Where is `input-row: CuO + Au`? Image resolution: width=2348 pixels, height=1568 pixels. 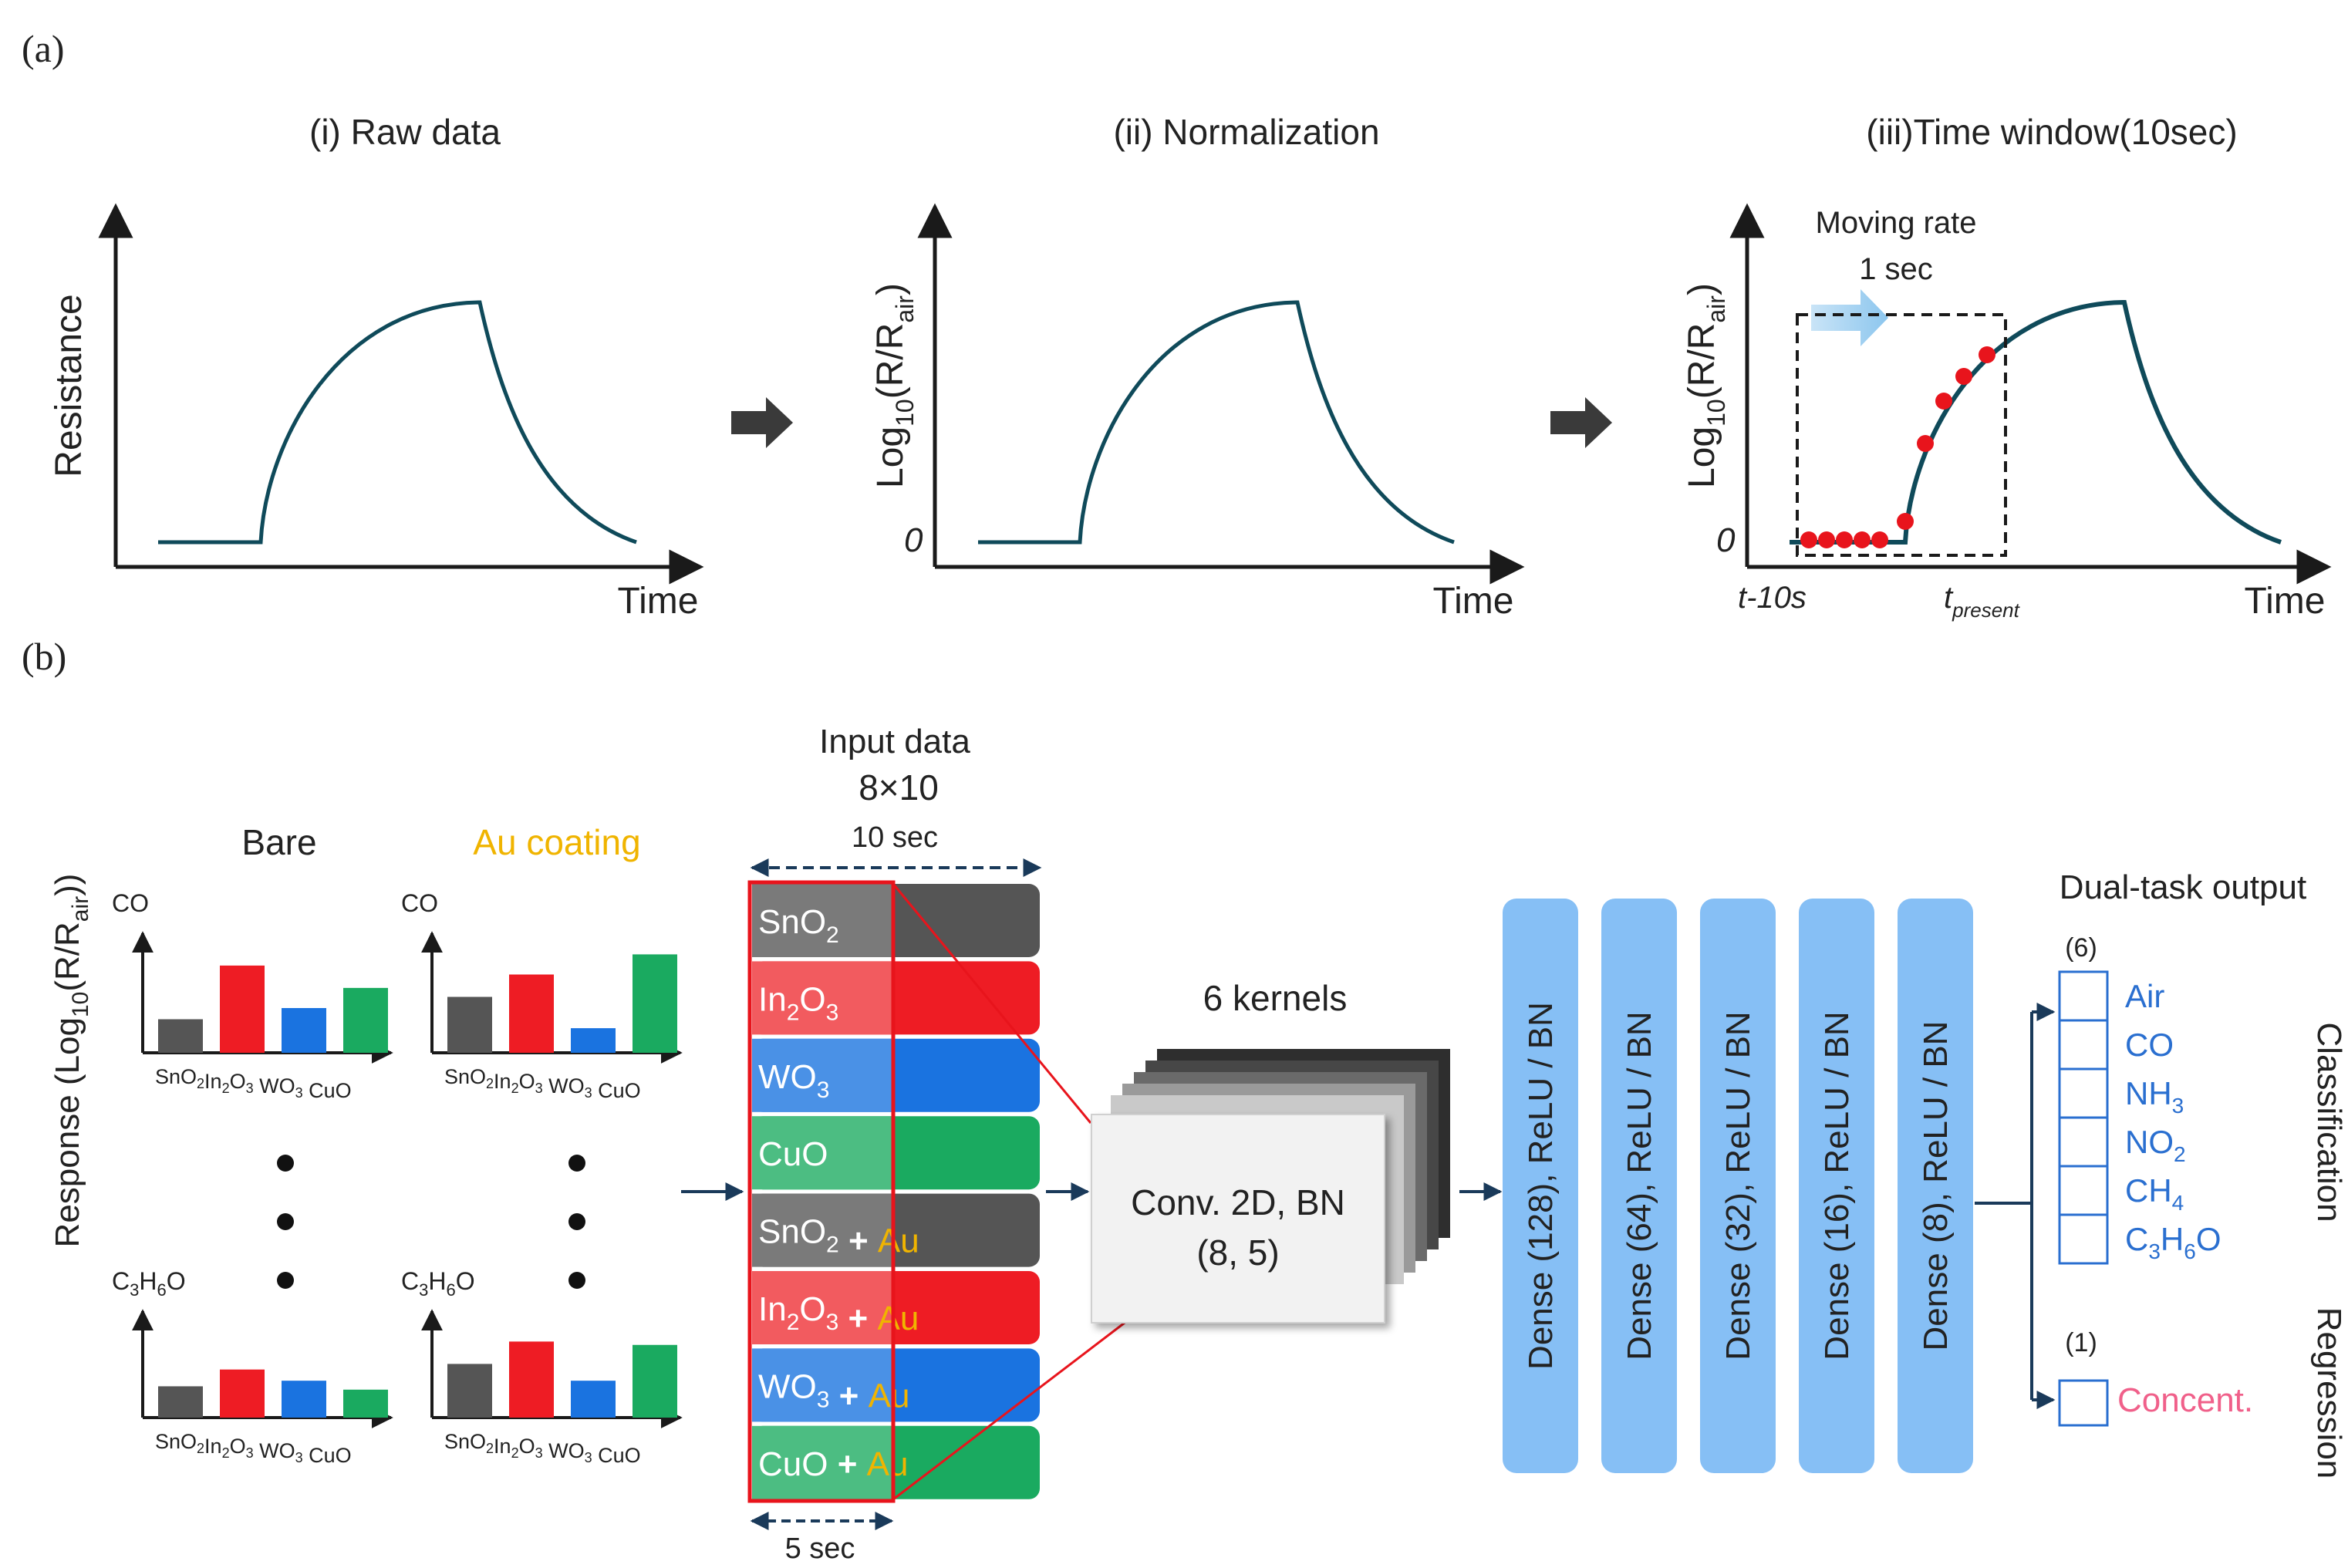
input-row: CuO + Au is located at coordinates (896, 1462).